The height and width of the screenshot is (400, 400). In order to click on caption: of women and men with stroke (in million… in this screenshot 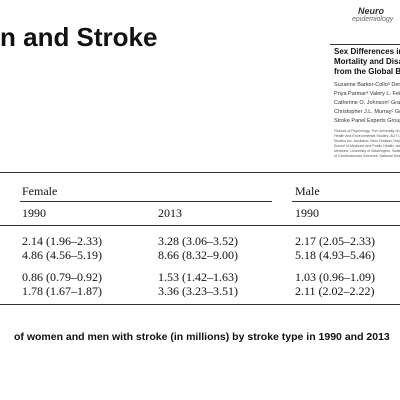, I will do `click(202, 337)`.